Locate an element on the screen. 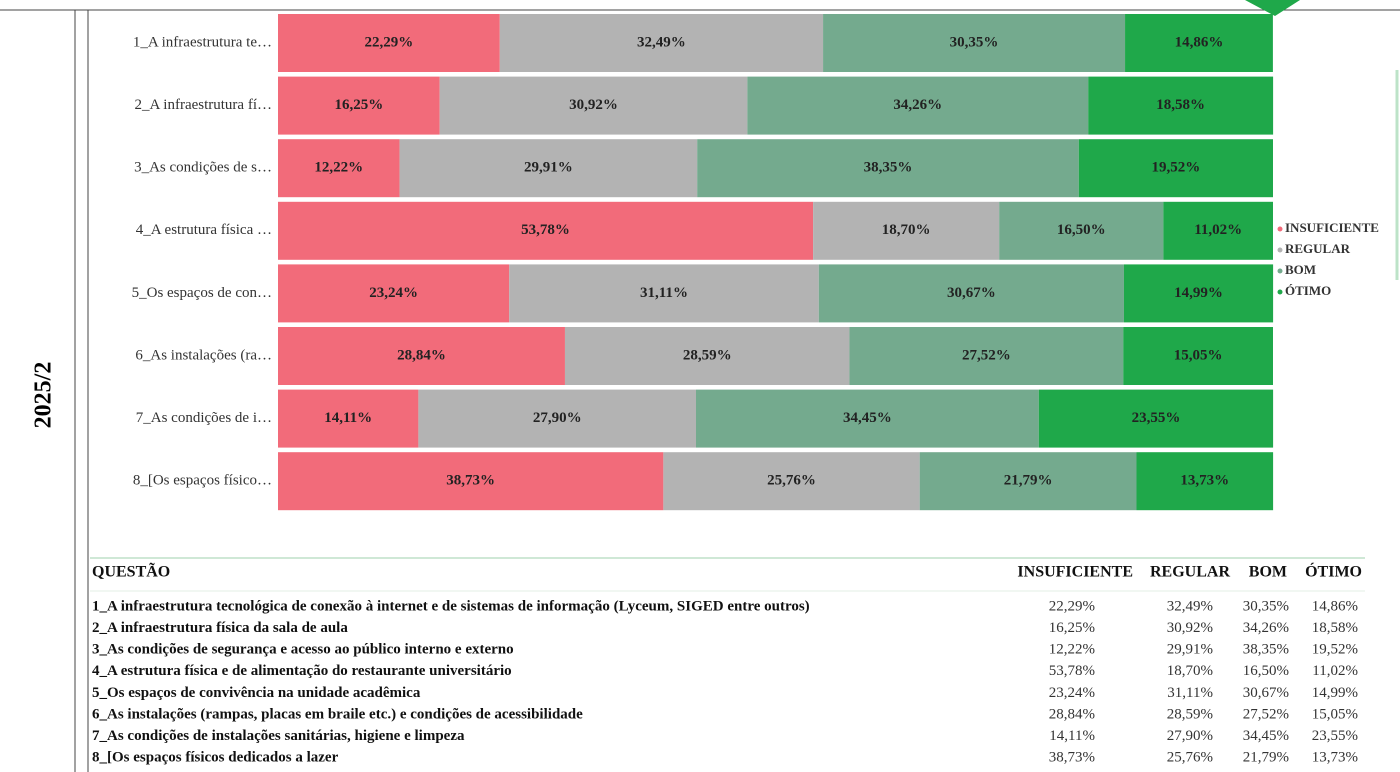 This screenshot has width=1400, height=772. value-label: 23,55% is located at coordinates (1156, 418).